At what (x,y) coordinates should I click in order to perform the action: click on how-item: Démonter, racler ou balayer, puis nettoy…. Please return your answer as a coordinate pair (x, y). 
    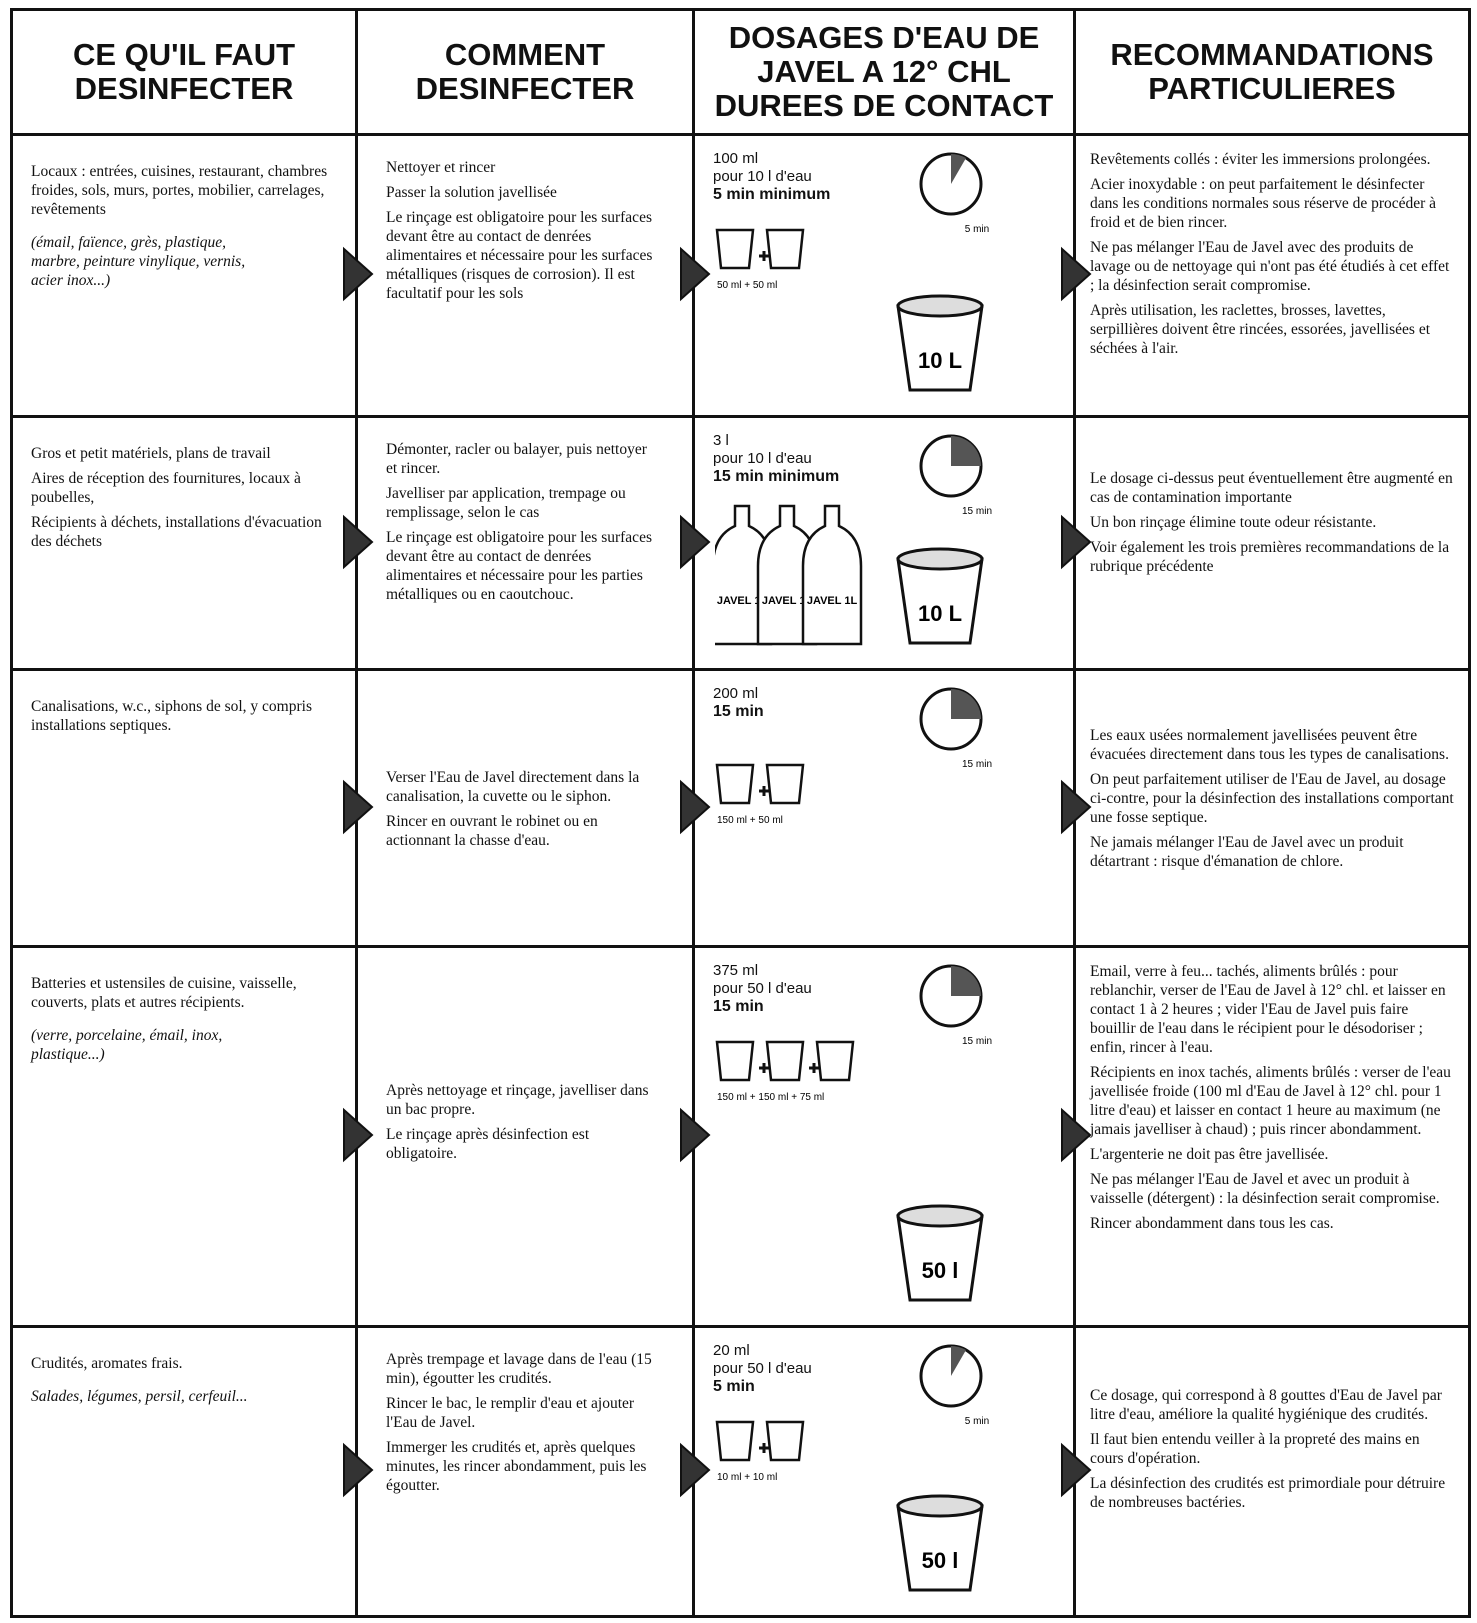
    Looking at the image, I should click on (516, 459).